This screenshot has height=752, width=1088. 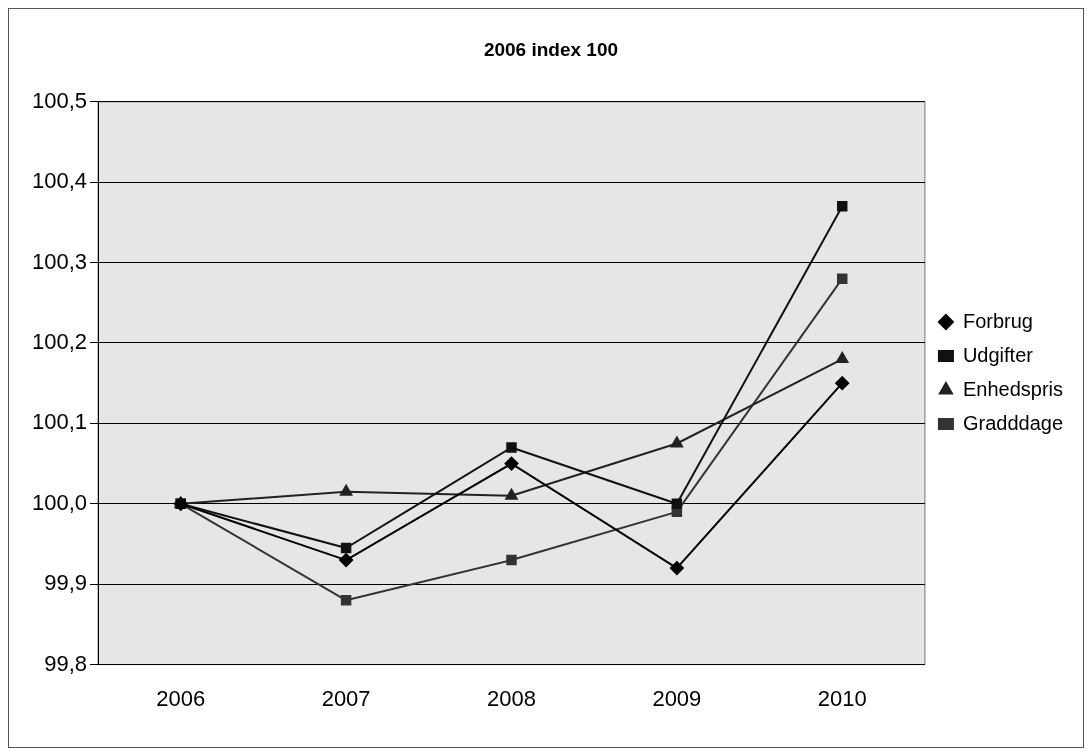 What do you see at coordinates (59, 502) in the screenshot?
I see `y-tick-label: 100,0` at bounding box center [59, 502].